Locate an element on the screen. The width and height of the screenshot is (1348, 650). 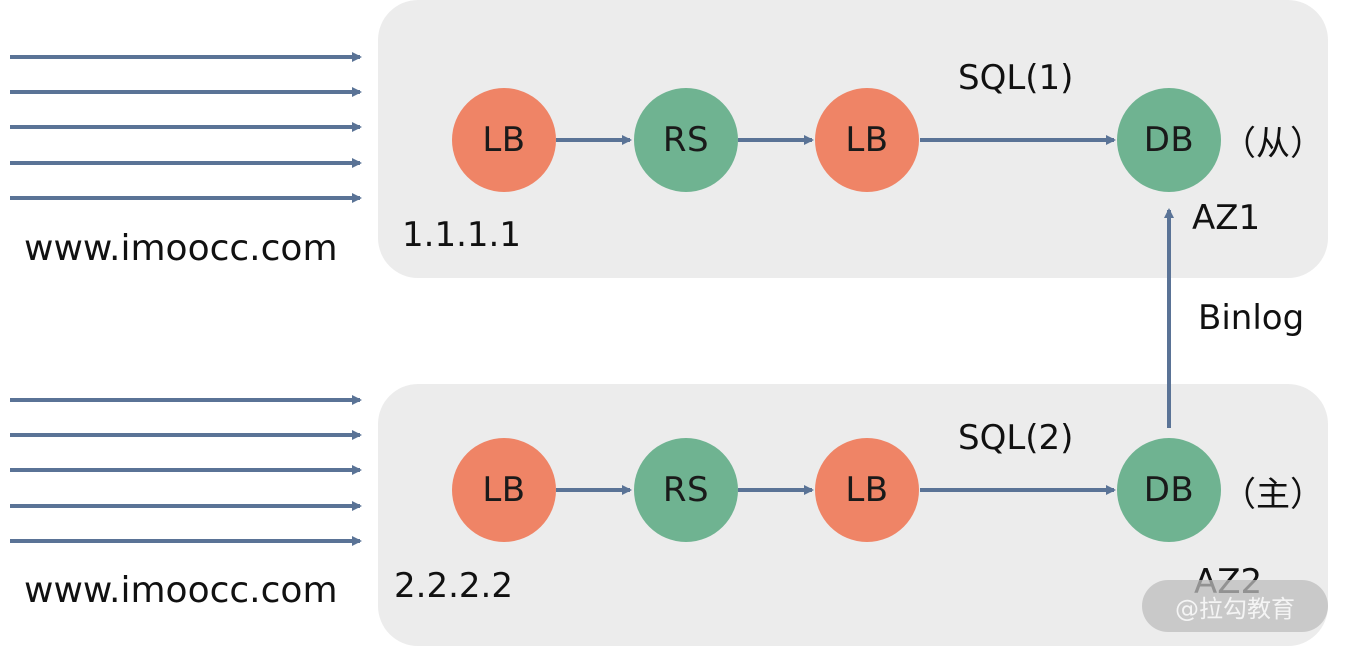
az1-zone-name: AZ1 is located at coordinates (1226, 218).